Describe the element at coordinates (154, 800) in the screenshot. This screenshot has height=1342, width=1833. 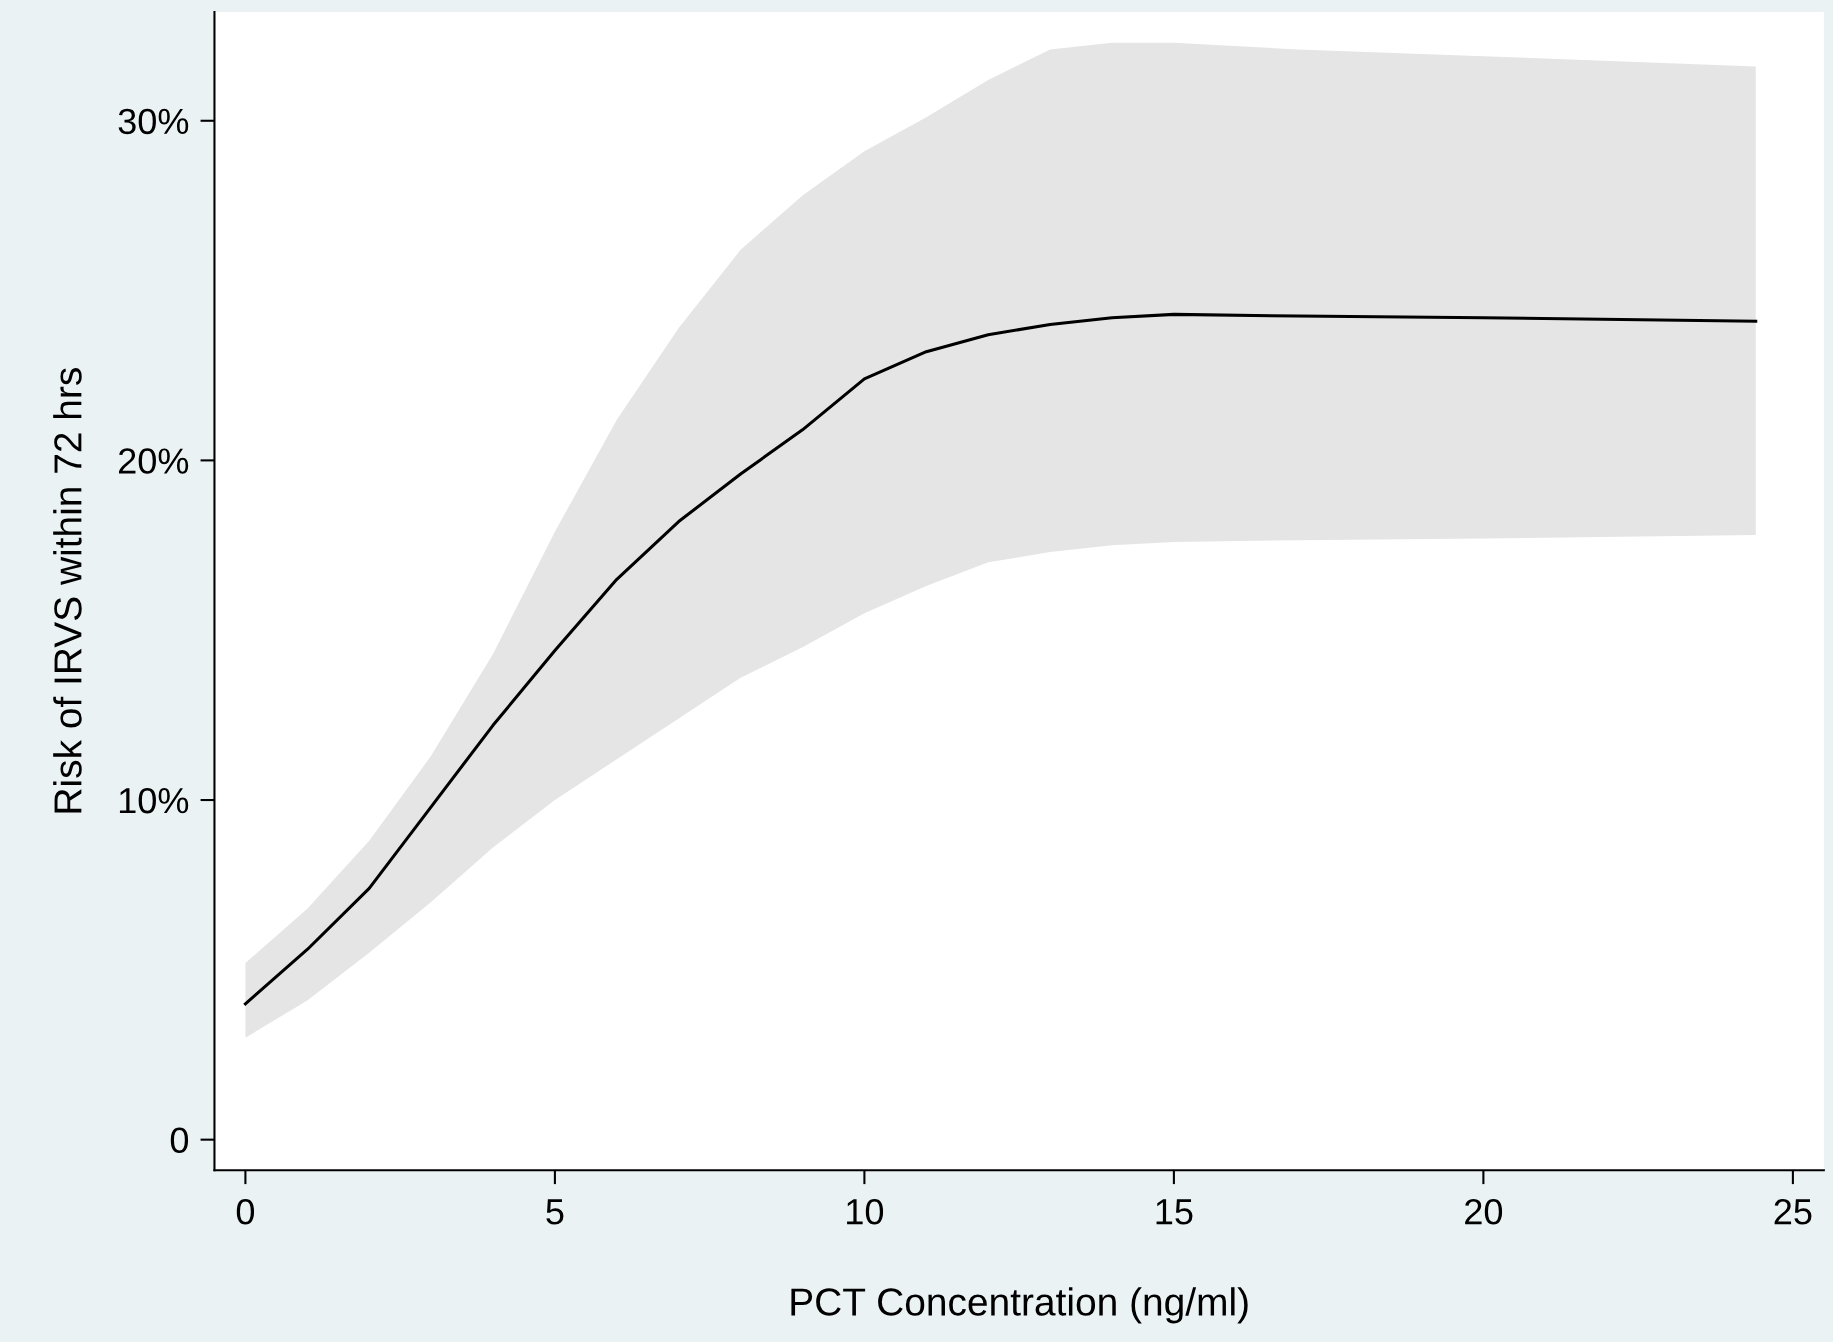
I see `y-tick-label: 10%` at that location.